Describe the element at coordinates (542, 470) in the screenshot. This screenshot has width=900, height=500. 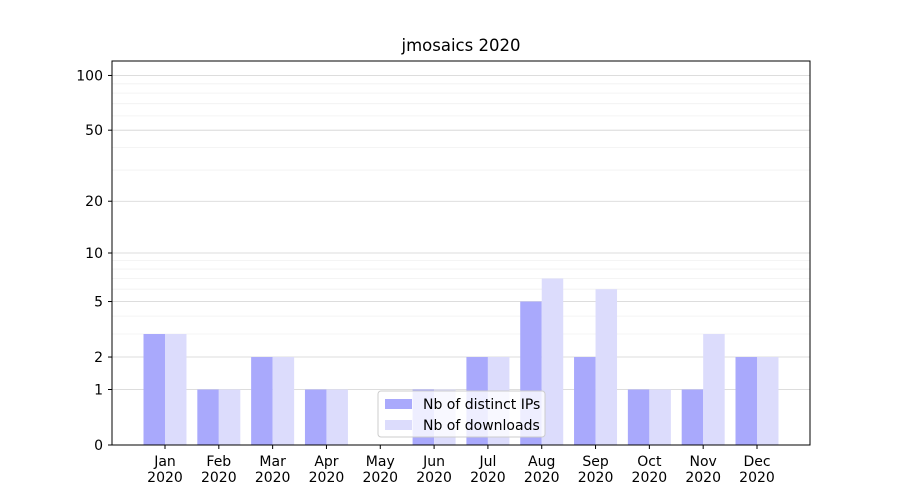
I see `x-tick-label: Aug 2020` at that location.